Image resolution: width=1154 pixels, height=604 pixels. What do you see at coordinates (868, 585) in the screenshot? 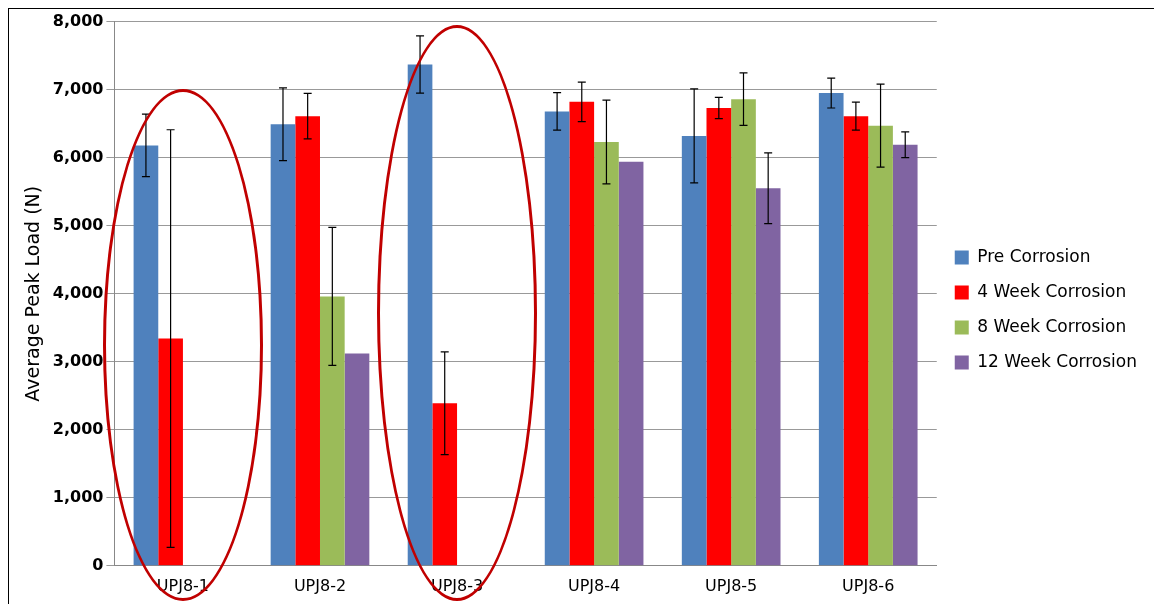
I see `x-tick-label: UPJ8-6` at bounding box center [868, 585].